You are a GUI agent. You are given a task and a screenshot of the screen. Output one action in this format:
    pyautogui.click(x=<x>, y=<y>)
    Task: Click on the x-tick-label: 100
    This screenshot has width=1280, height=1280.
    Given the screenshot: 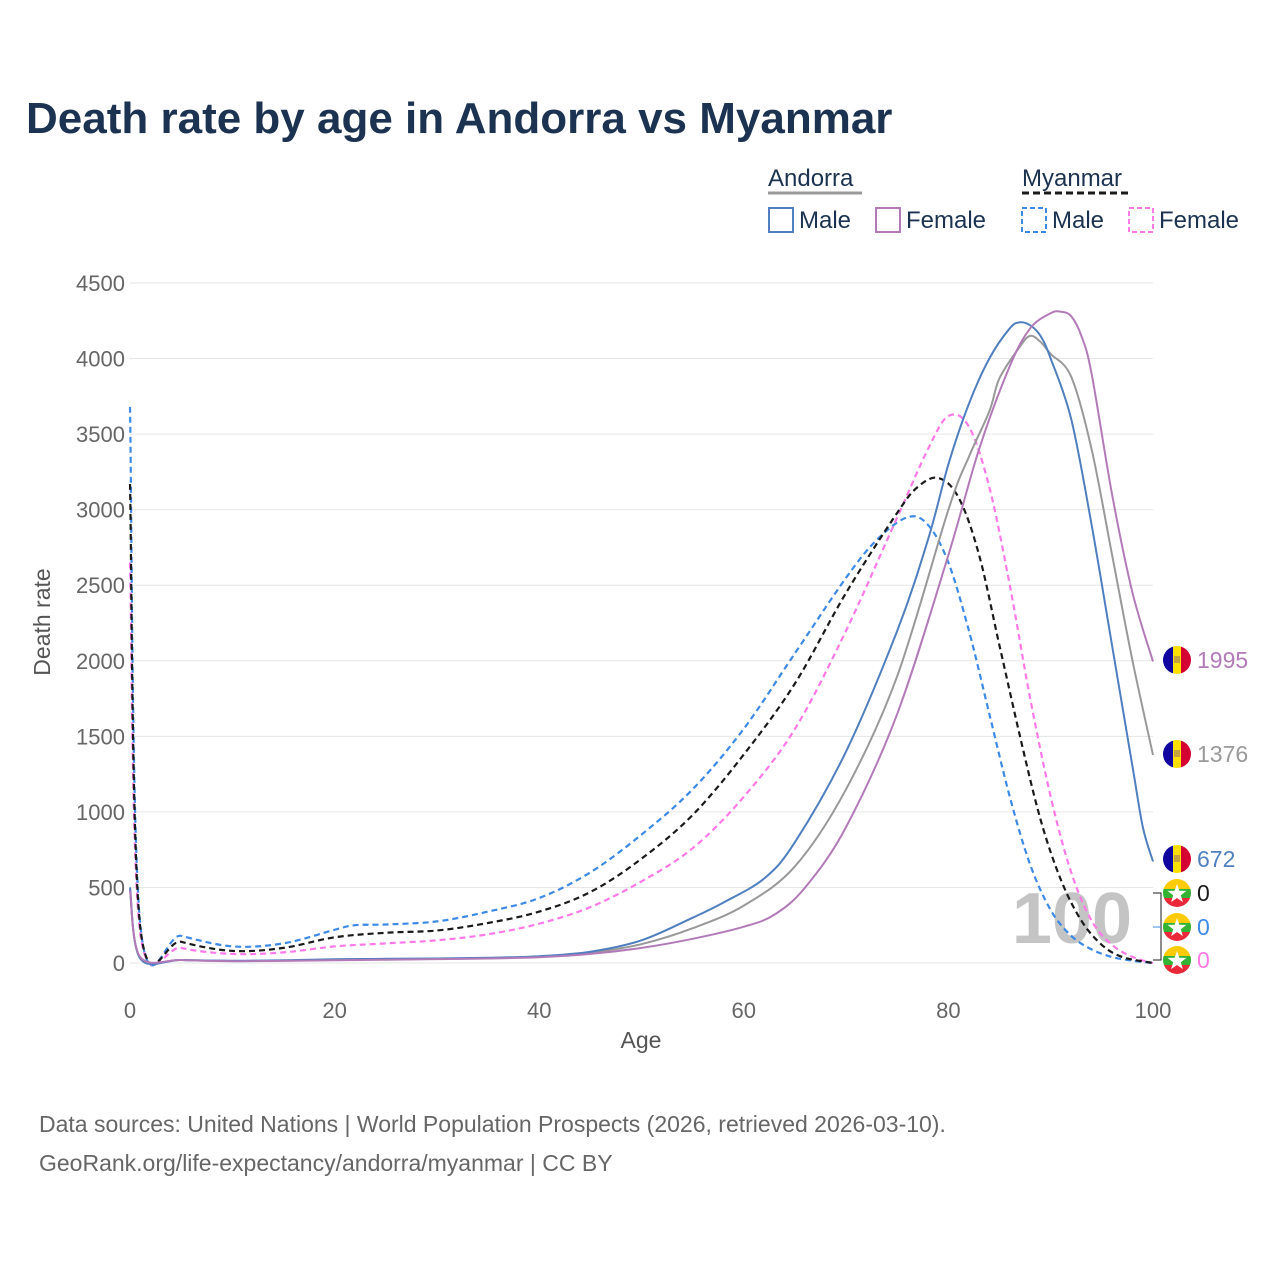 What is the action you would take?
    pyautogui.click(x=1153, y=1010)
    